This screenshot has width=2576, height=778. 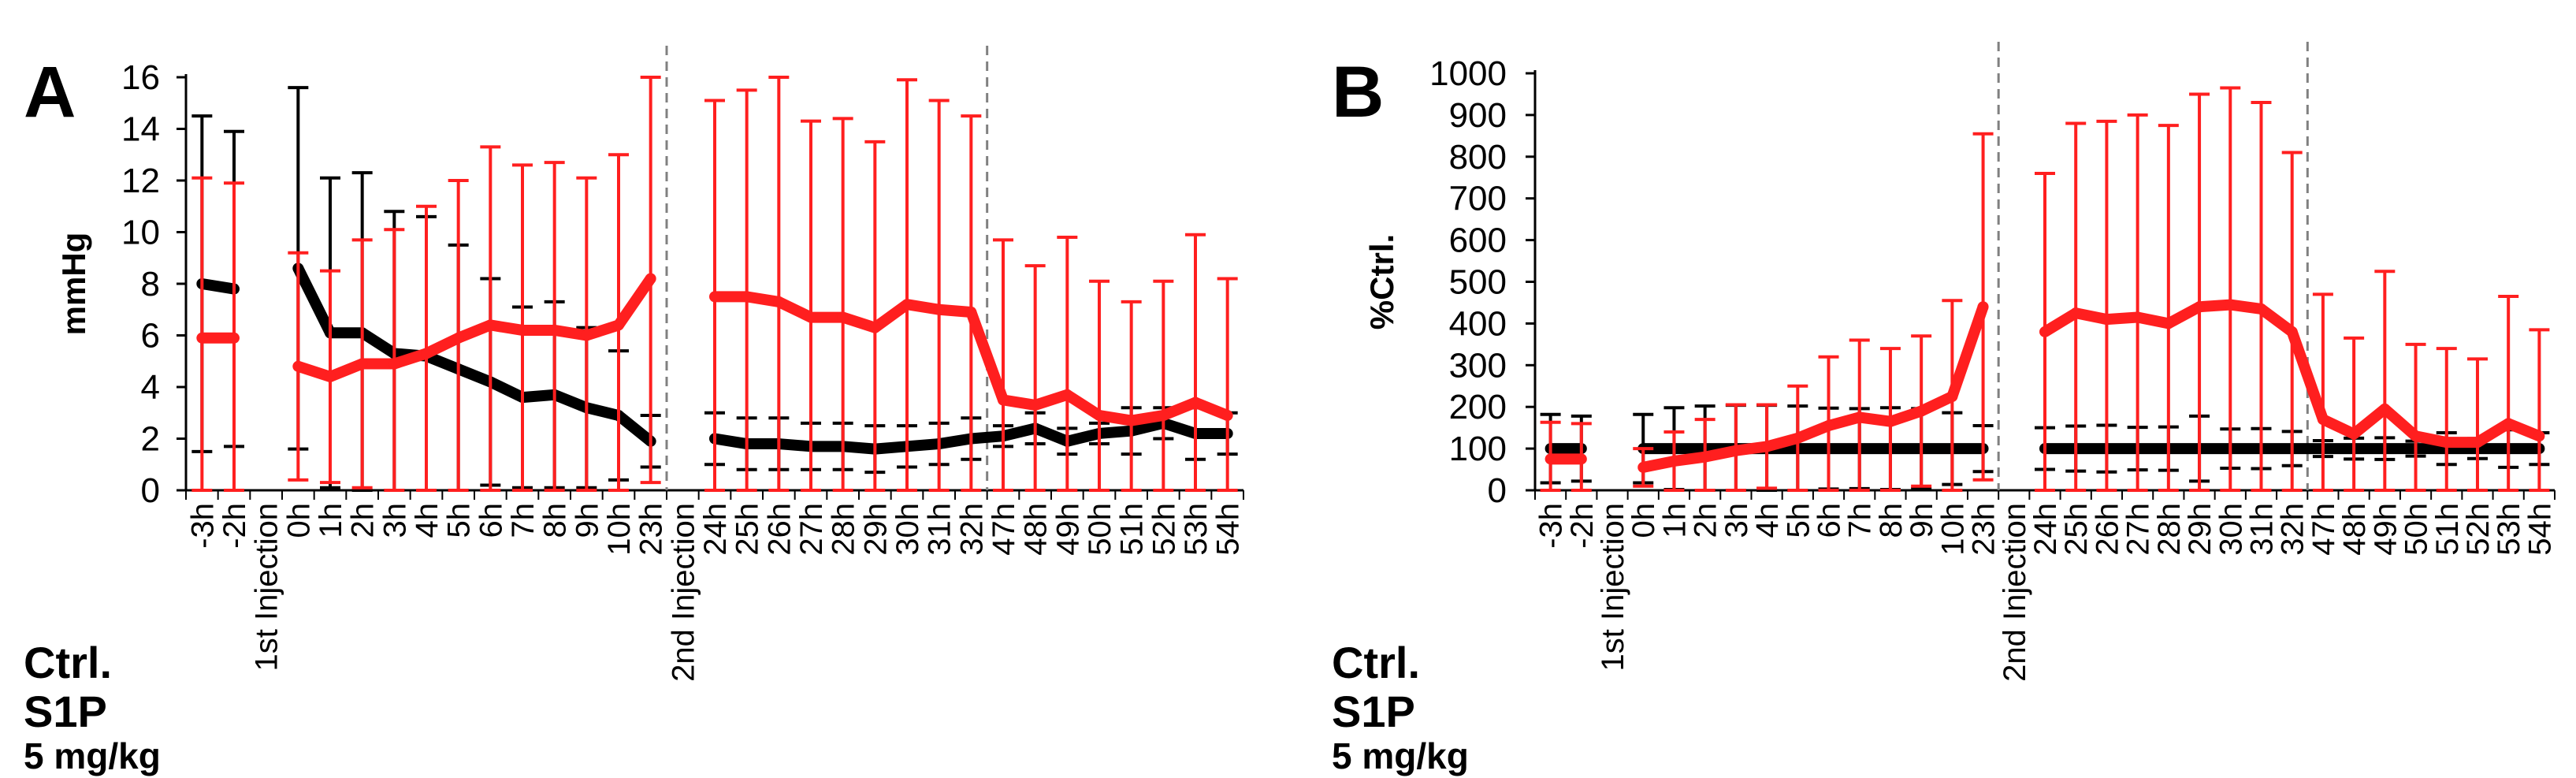 What do you see at coordinates (1228, 529) in the screenshot?
I see `panel-a-x-tick-label: 54h` at bounding box center [1228, 529].